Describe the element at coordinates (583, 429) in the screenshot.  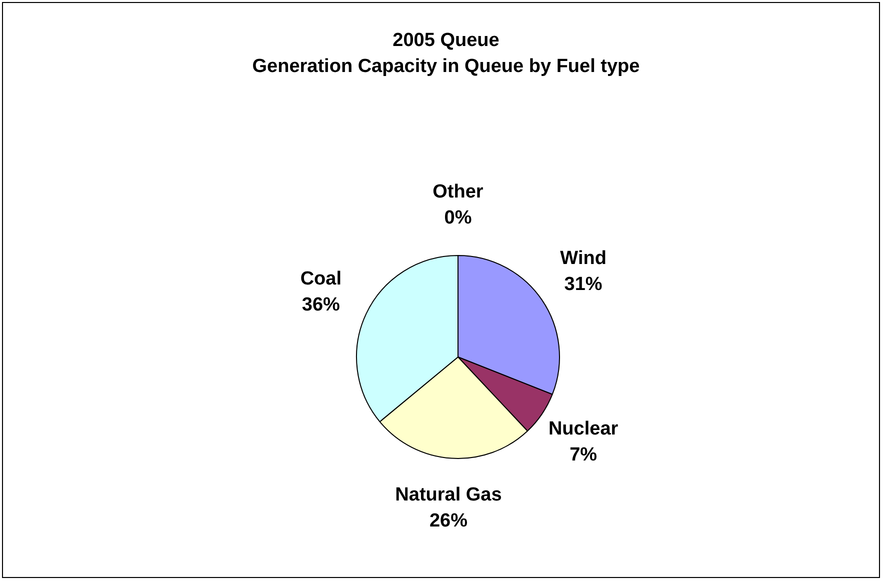
I see `slice-label: Nuclear` at that location.